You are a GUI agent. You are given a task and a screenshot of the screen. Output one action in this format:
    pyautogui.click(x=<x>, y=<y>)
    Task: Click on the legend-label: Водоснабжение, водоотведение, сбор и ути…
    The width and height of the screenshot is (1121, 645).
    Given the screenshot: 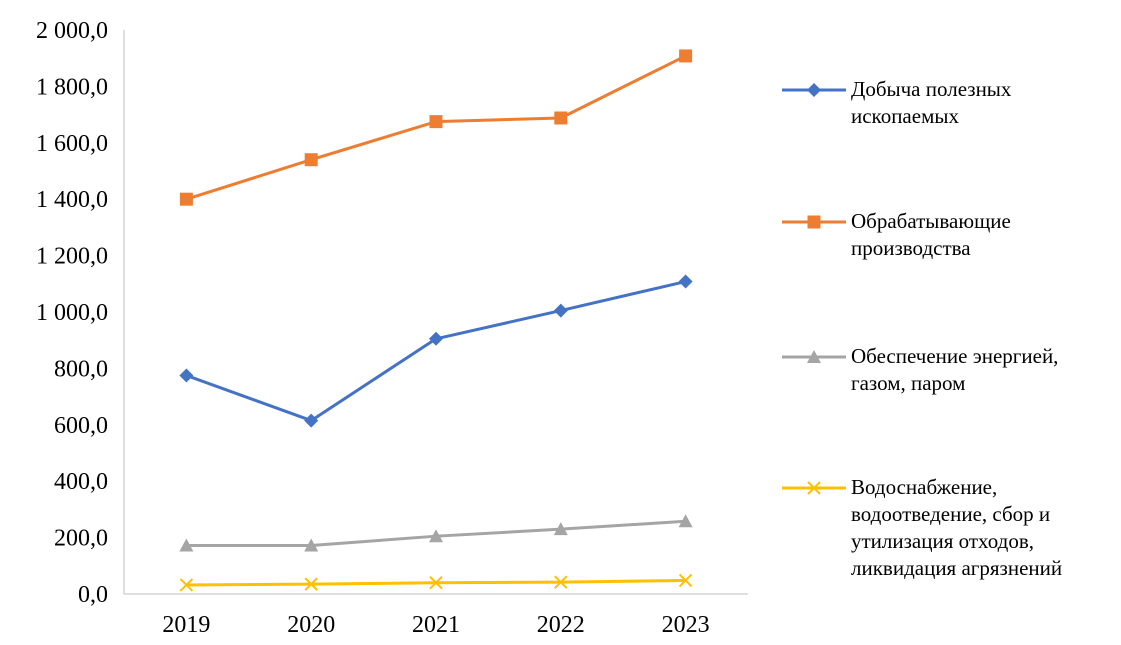 What is the action you would take?
    pyautogui.click(x=957, y=527)
    